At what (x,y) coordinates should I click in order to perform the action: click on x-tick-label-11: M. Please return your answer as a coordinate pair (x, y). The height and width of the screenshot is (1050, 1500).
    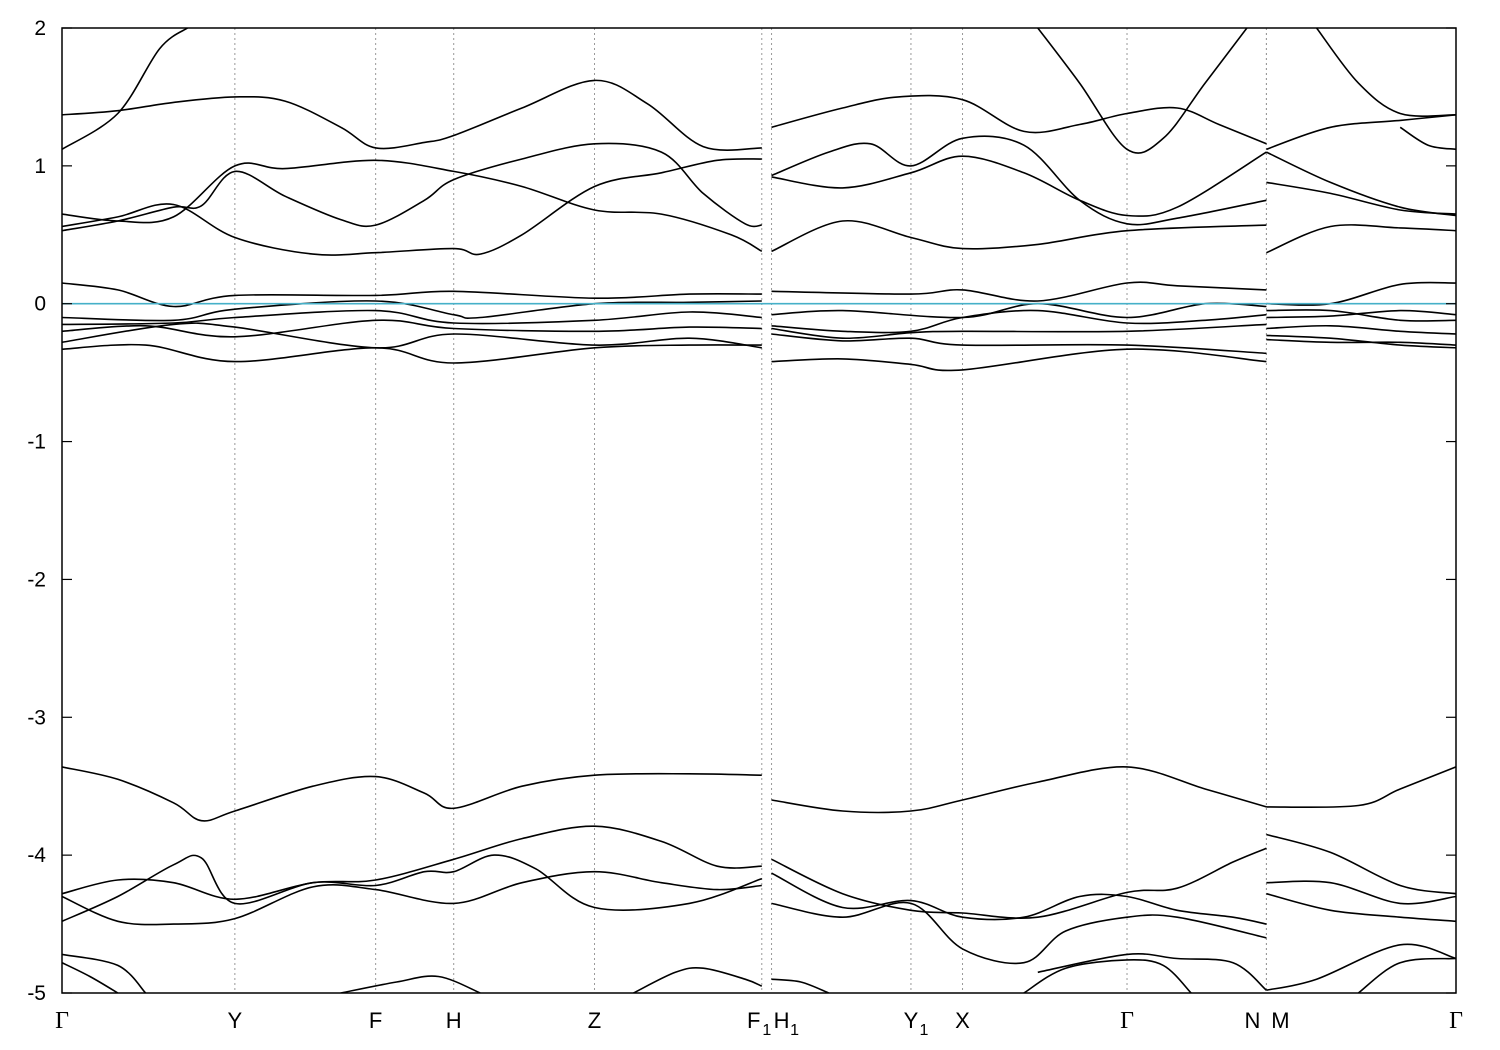
    Looking at the image, I should click on (1280, 1020).